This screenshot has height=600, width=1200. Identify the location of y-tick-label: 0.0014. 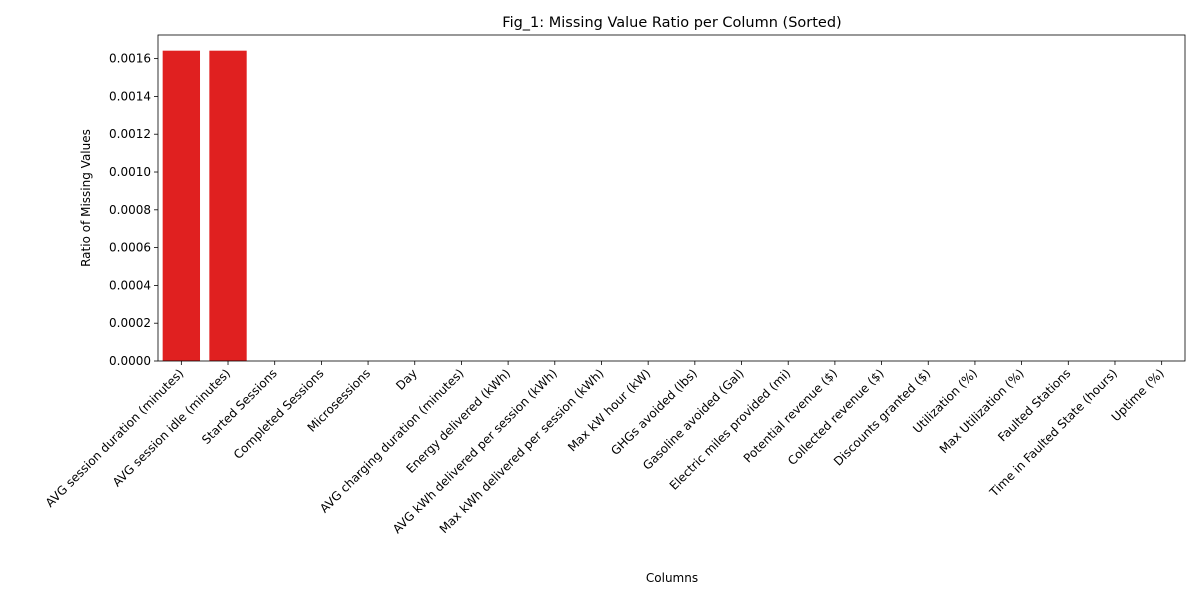
(130, 96).